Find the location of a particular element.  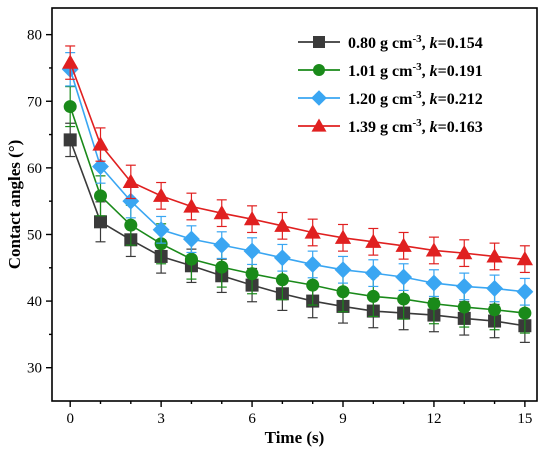

x-tick-label: 0 is located at coordinates (70, 419).